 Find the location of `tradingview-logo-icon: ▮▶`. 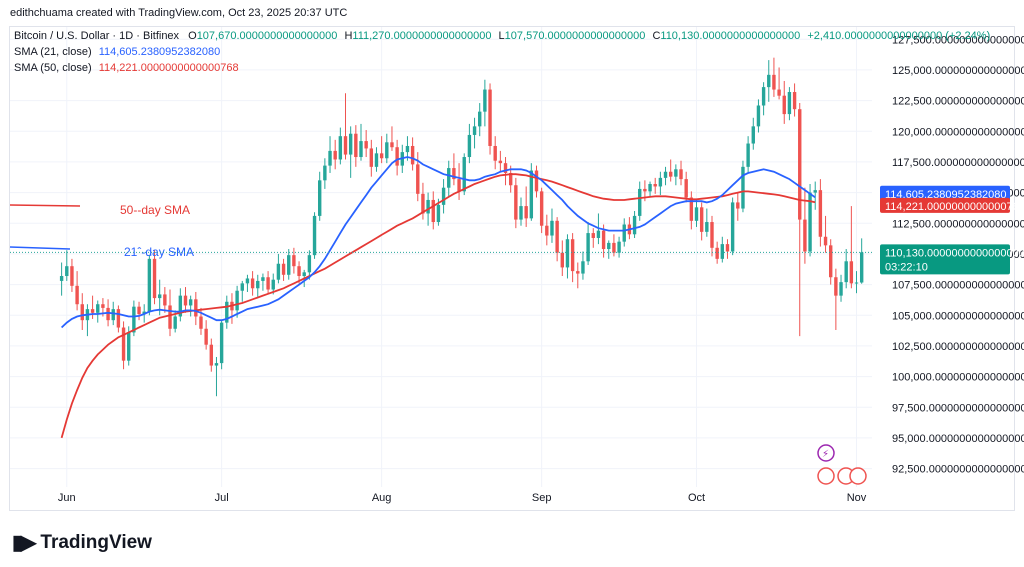

tradingview-logo-icon: ▮▶ is located at coordinates (24, 543).